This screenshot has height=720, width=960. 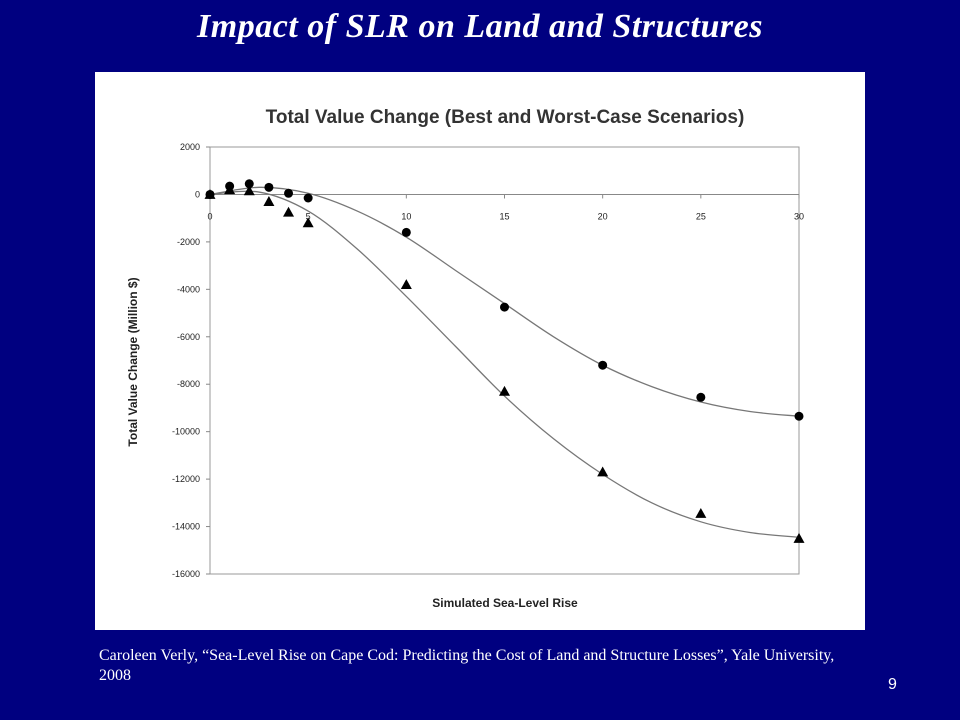 I want to click on y-tick-label: -16000, so click(x=186, y=574).